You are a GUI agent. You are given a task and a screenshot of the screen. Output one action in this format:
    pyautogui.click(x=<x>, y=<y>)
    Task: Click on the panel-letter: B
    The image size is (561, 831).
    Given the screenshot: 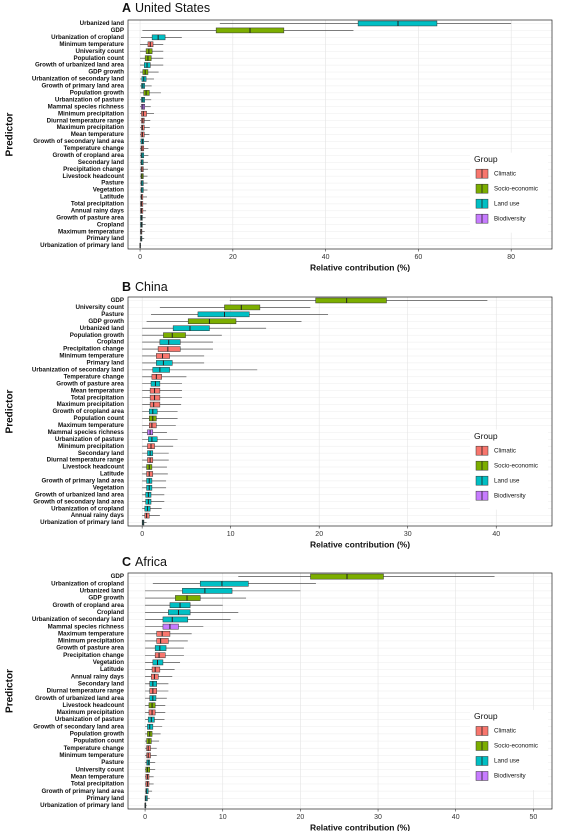 What is the action you would take?
    pyautogui.click(x=126, y=287)
    